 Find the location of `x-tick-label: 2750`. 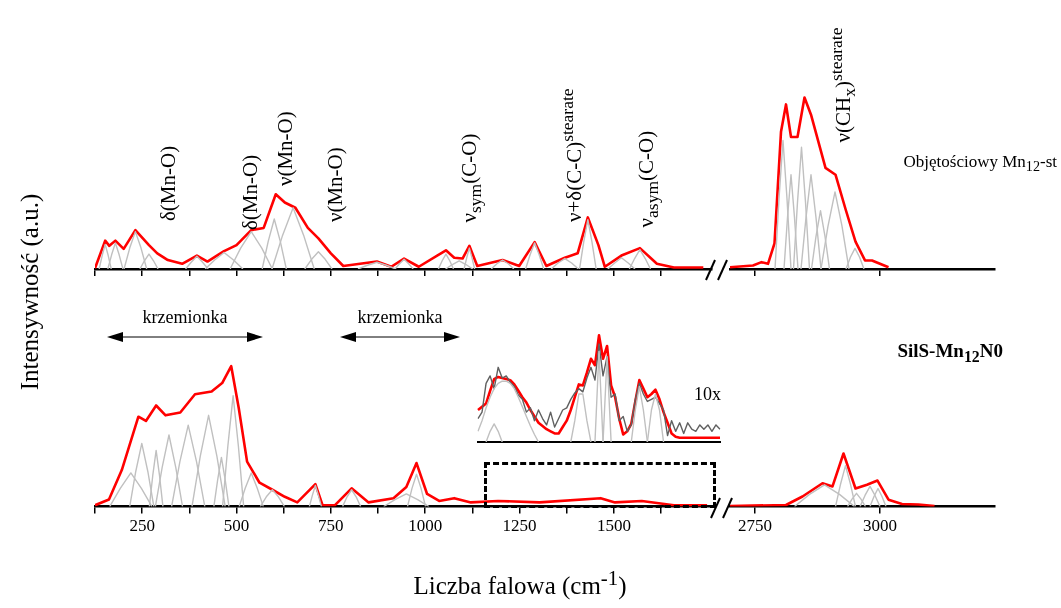

x-tick-label: 2750 is located at coordinates (755, 526).